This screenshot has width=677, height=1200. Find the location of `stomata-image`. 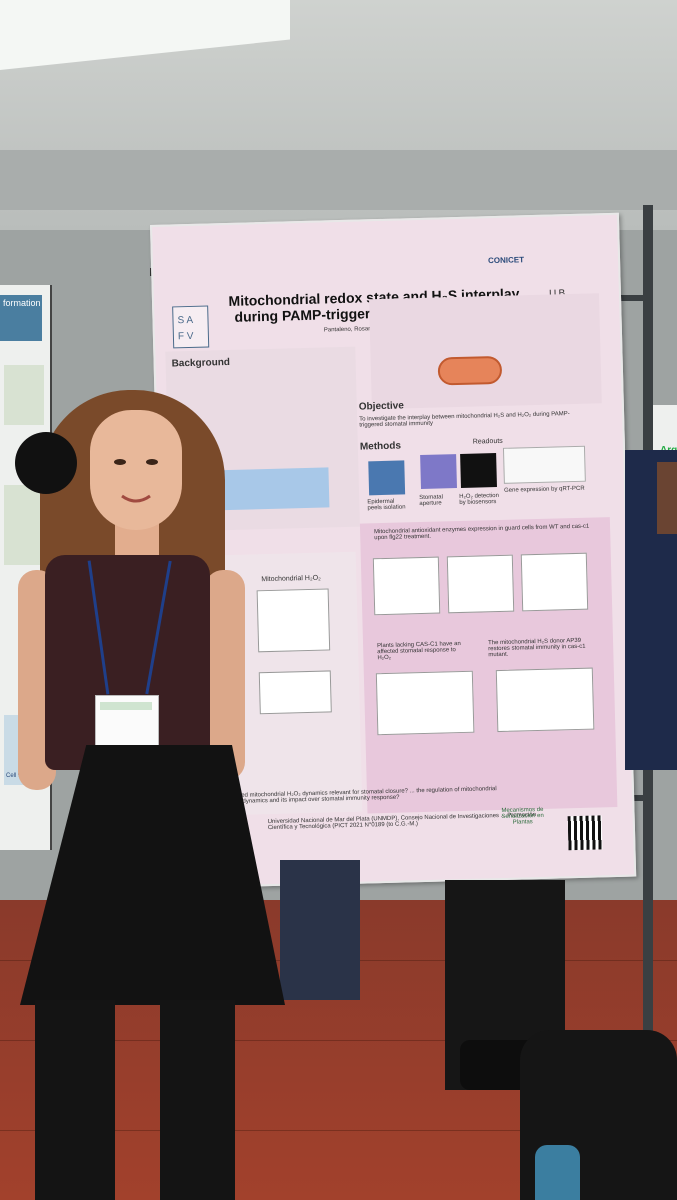

stomata-image is located at coordinates (438, 471).